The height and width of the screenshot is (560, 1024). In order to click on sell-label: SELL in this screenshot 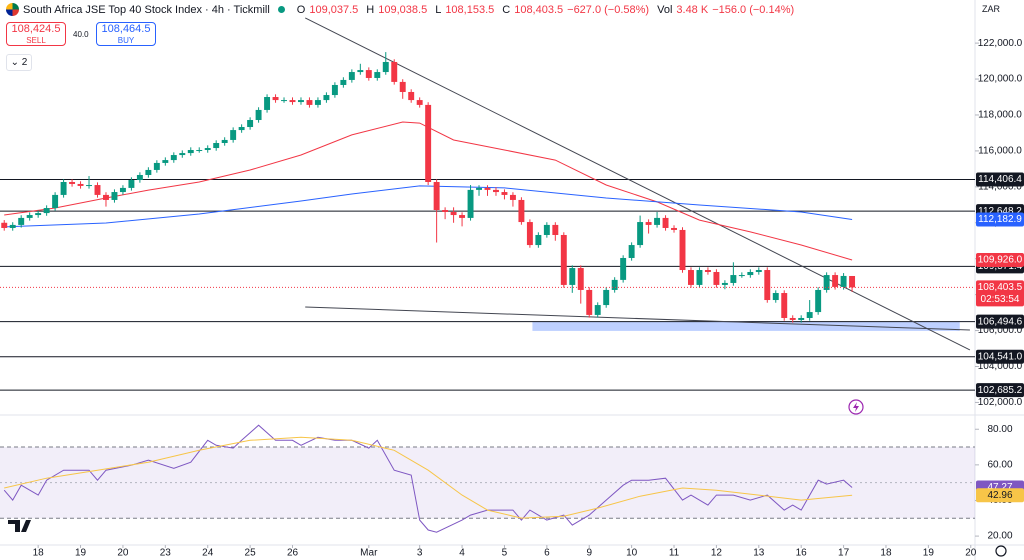, I will do `click(36, 40)`.